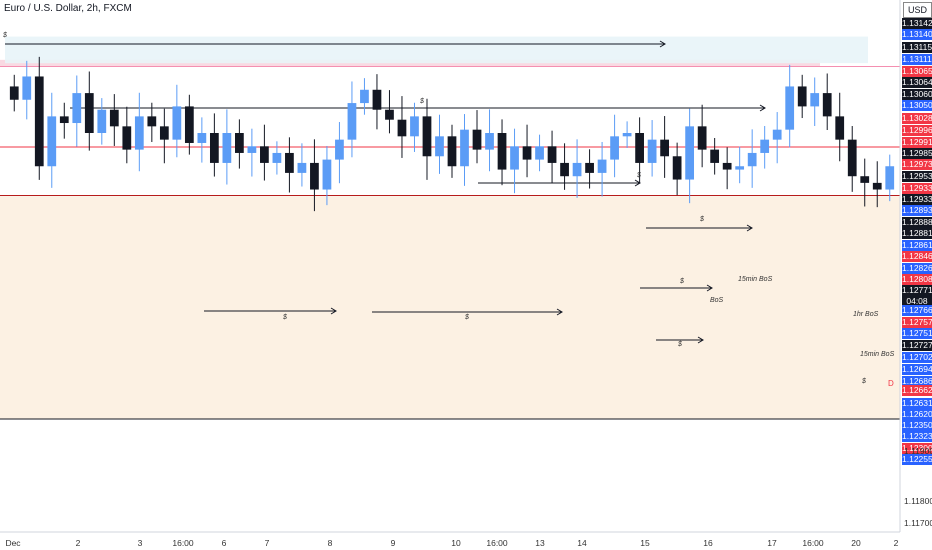 This screenshot has height=550, width=932. I want to click on price-label: 1.12888, so click(917, 222).